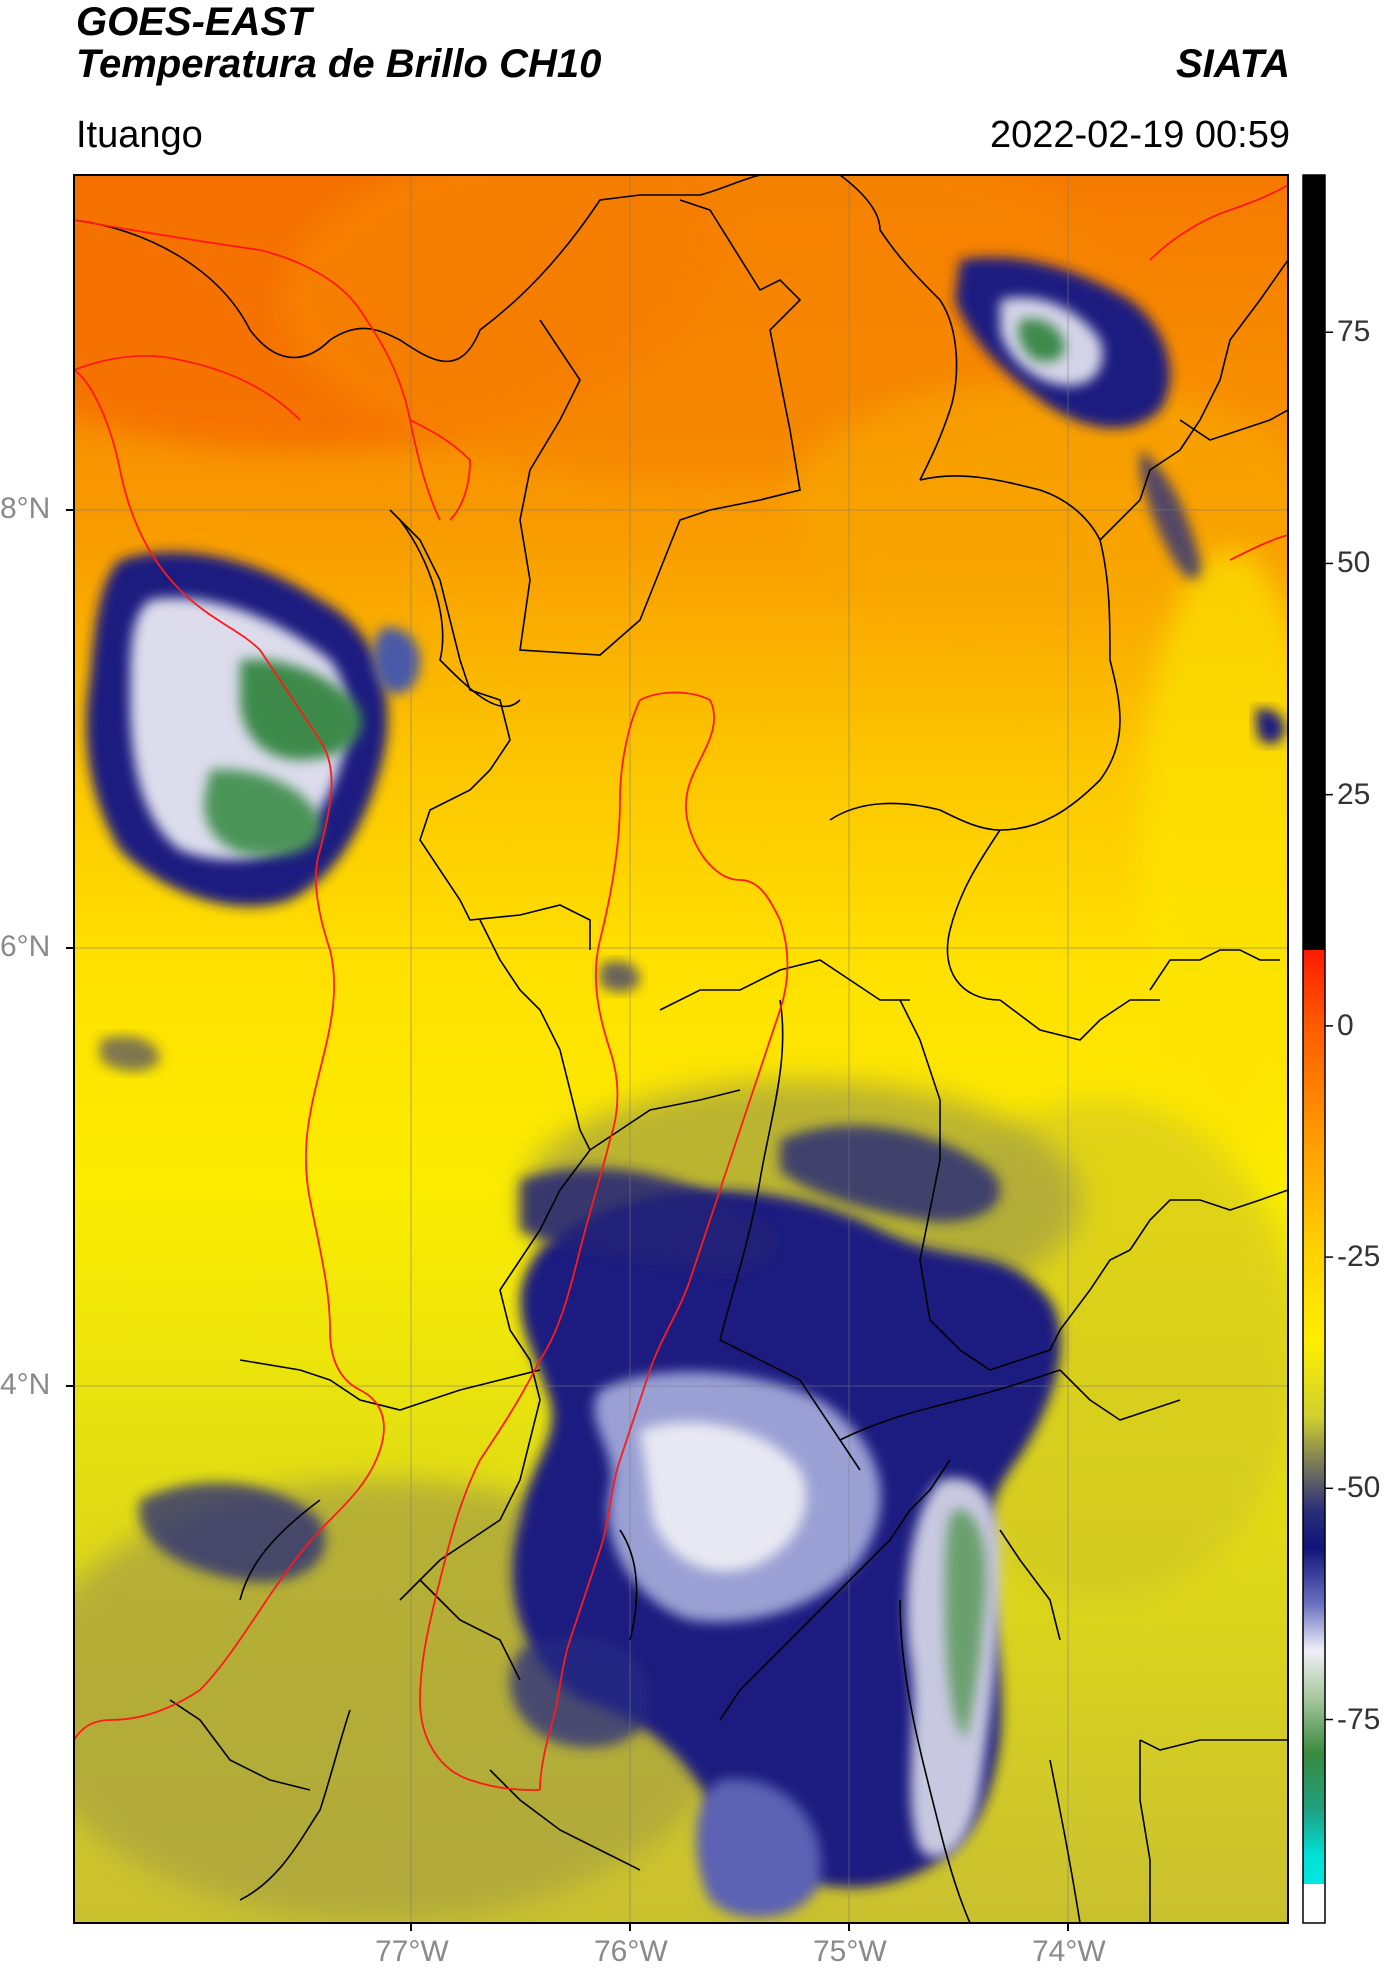 Image resolution: width=1384 pixels, height=1981 pixels. I want to click on colorbar-cold-segment, so click(1314, 1417).